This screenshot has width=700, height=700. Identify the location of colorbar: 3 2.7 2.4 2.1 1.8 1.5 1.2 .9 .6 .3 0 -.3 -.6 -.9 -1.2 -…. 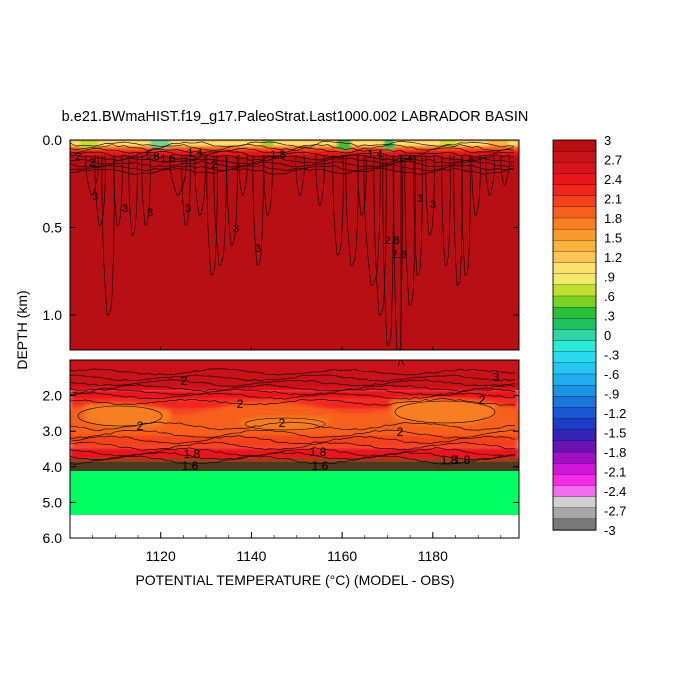
(589, 335).